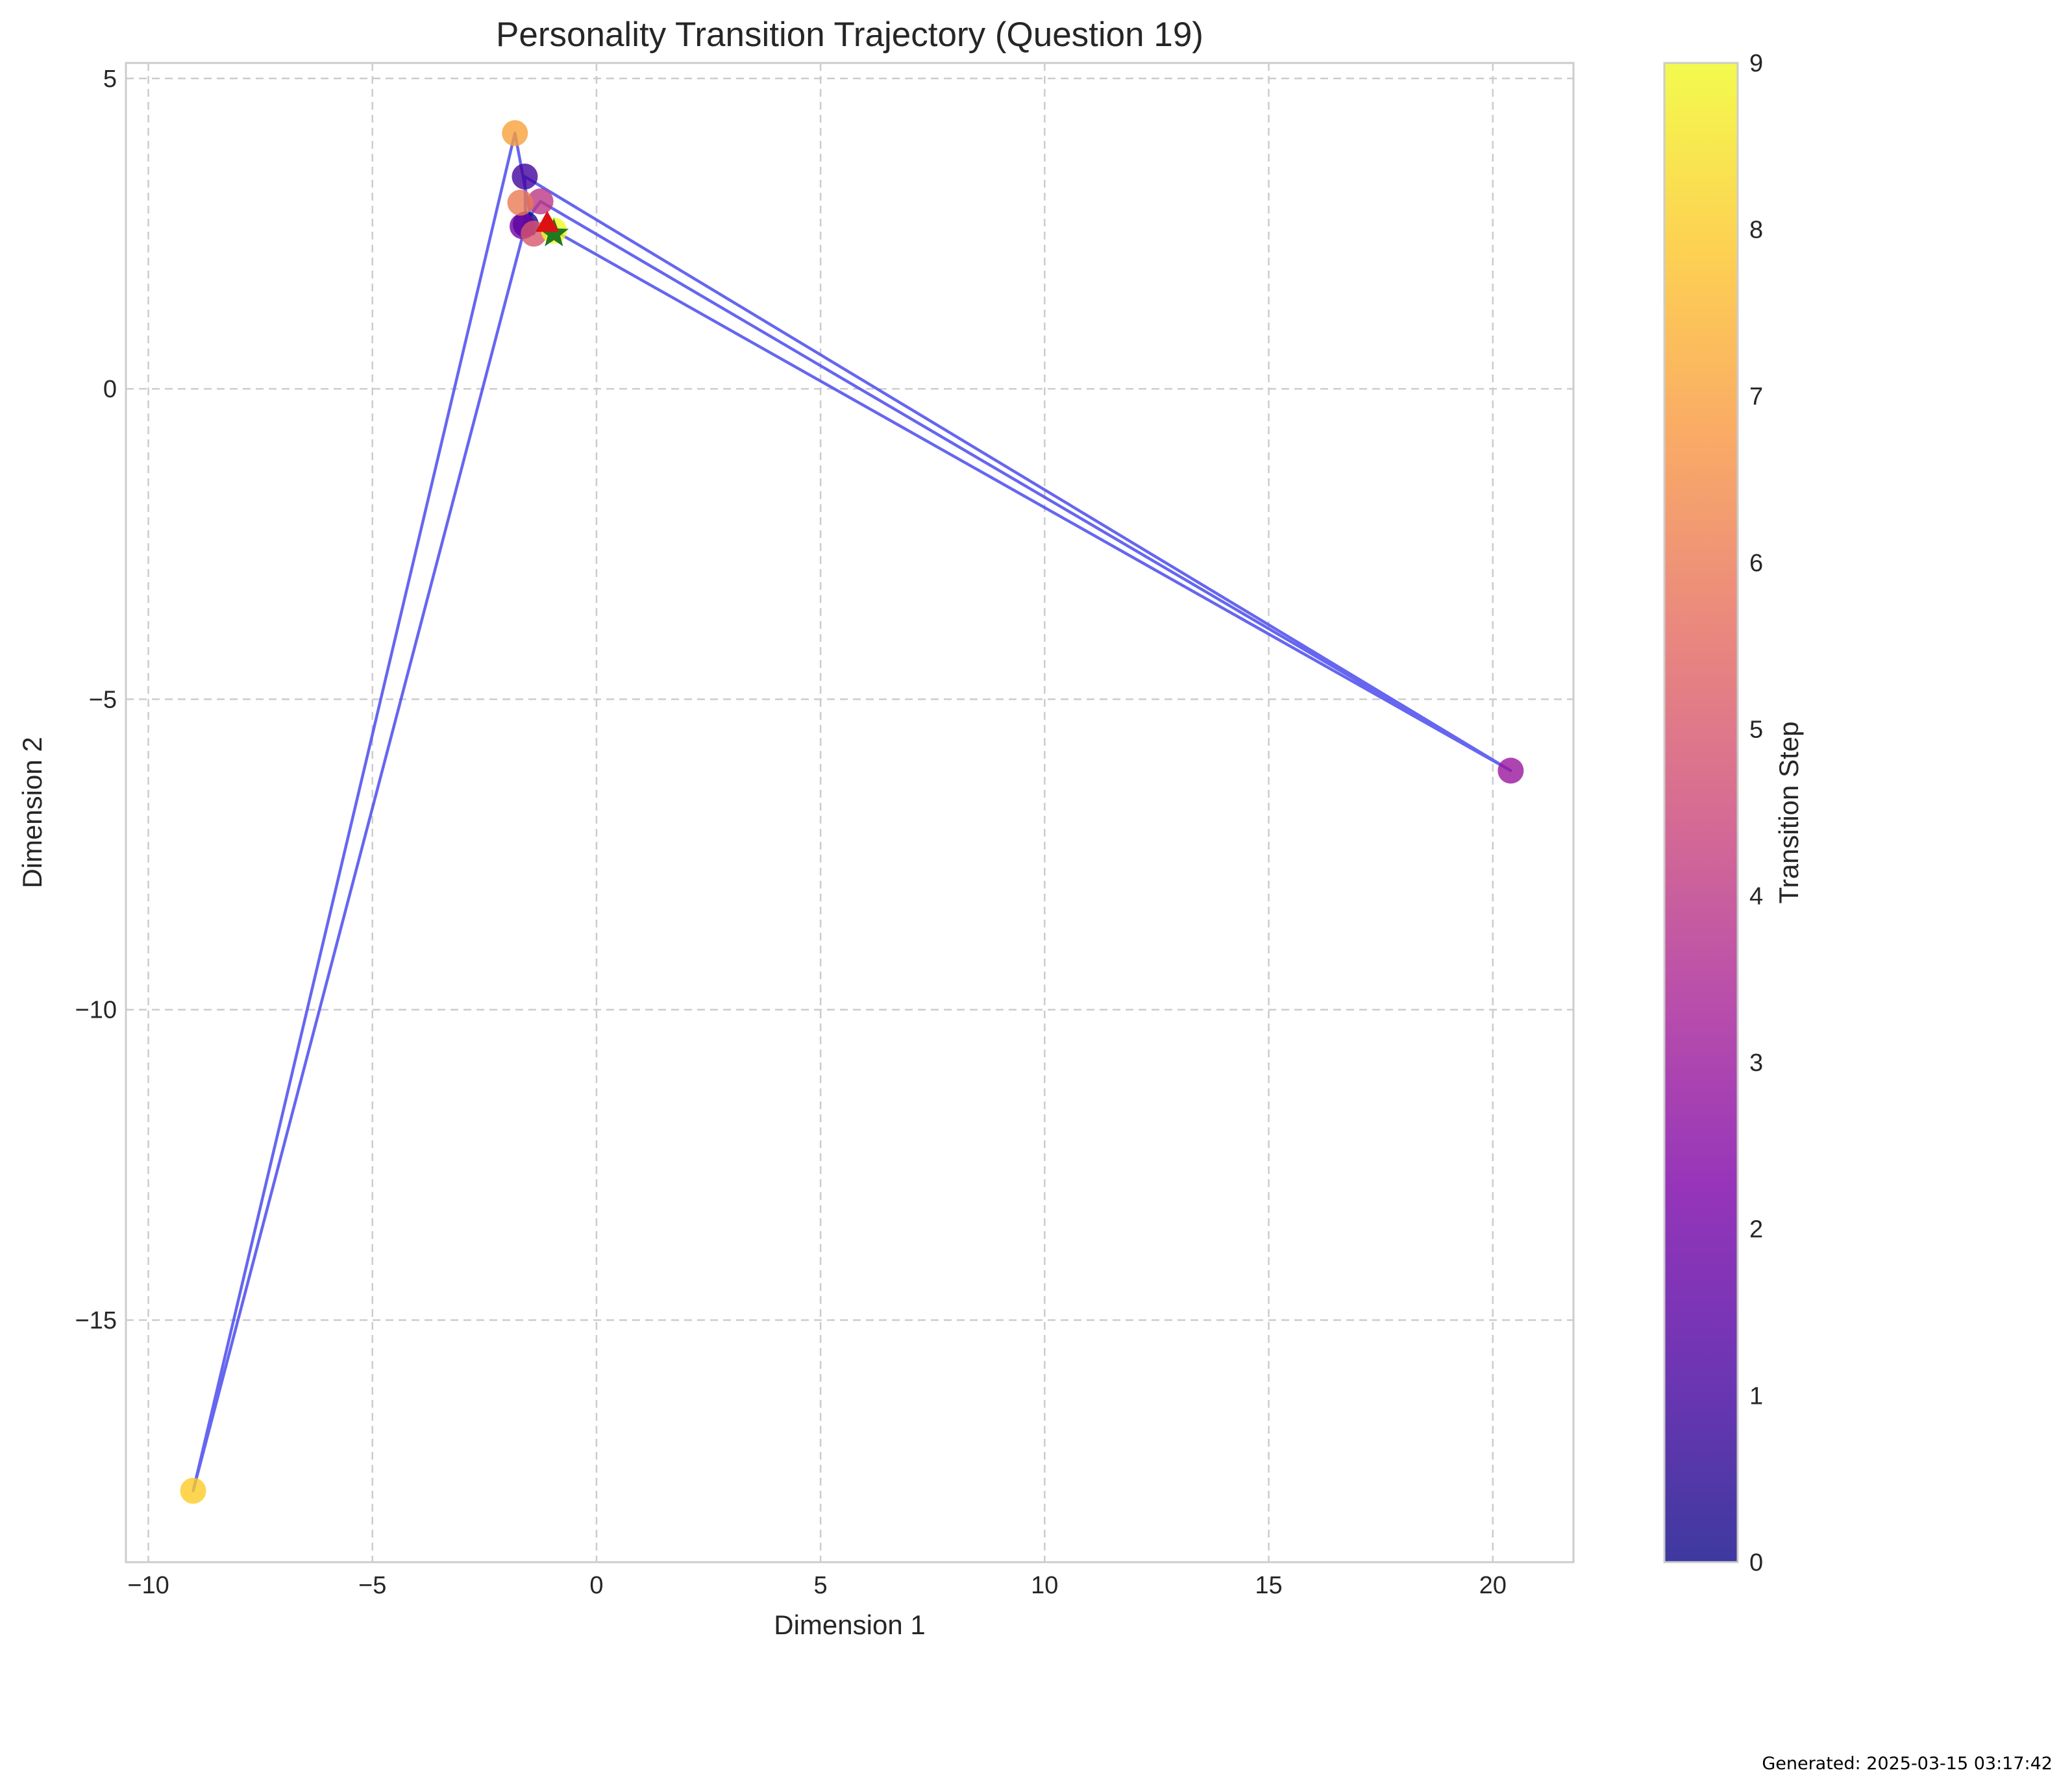 The height and width of the screenshot is (1777, 2072). I want to click on start-end-markers, so click(552, 229).